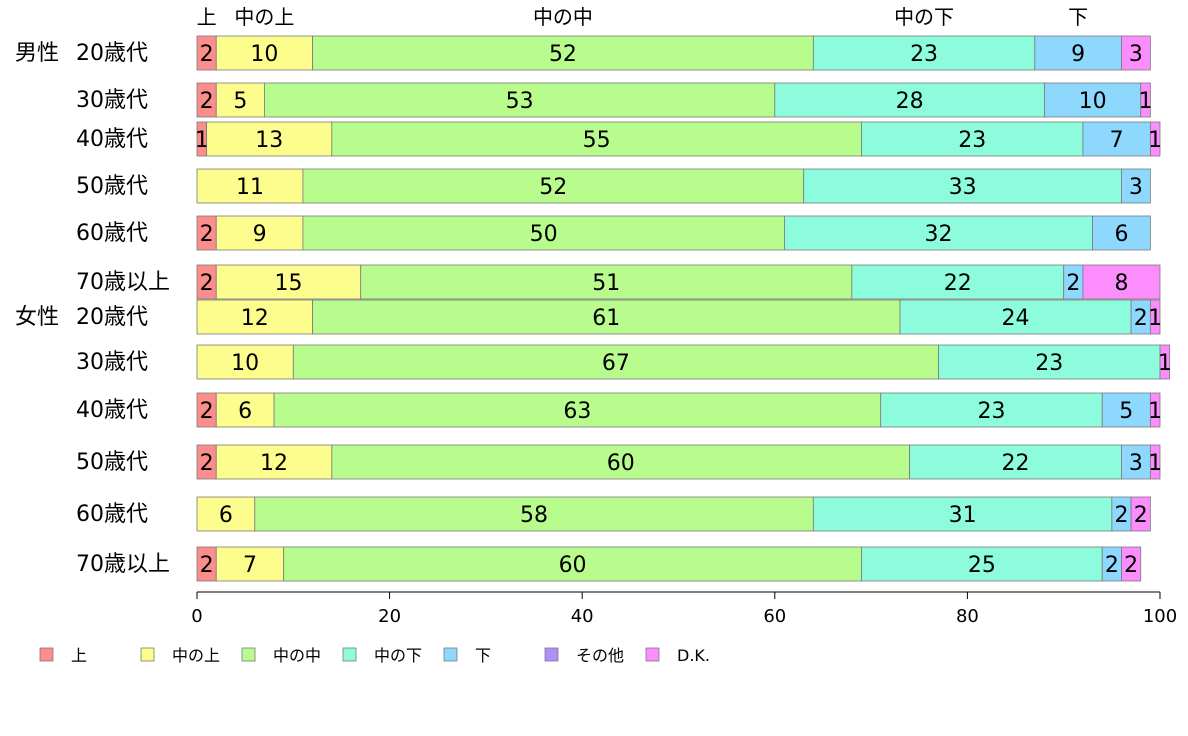 Image resolution: width=1188 pixels, height=736 pixels. What do you see at coordinates (924, 17) in the screenshot?
I see `top-label: 中の下` at bounding box center [924, 17].